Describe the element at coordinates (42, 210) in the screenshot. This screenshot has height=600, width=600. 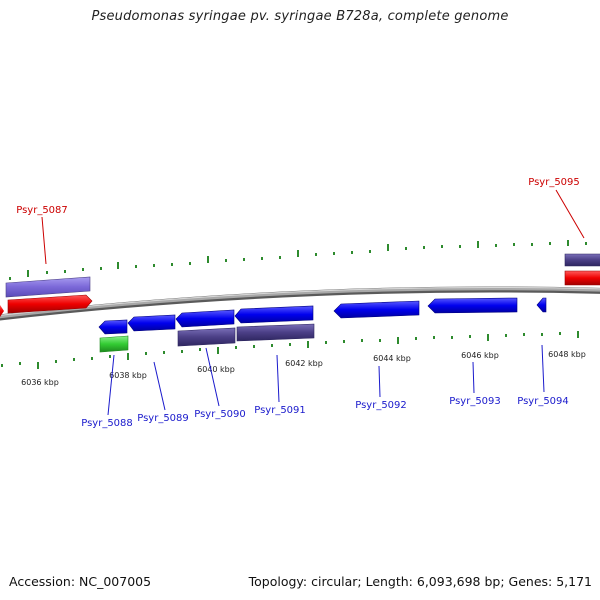
I see `gene-label: Psyr_5087` at that location.